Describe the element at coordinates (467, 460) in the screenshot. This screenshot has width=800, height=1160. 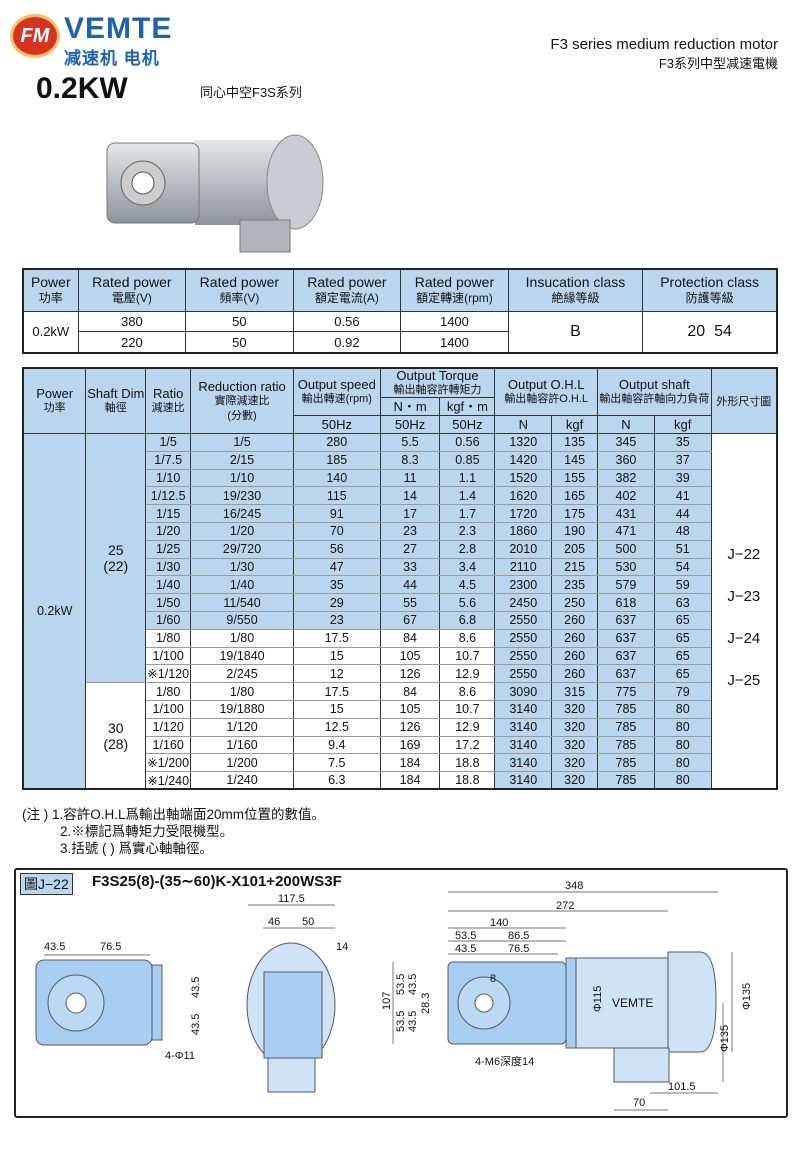
I see `cell: 0.85` at that location.